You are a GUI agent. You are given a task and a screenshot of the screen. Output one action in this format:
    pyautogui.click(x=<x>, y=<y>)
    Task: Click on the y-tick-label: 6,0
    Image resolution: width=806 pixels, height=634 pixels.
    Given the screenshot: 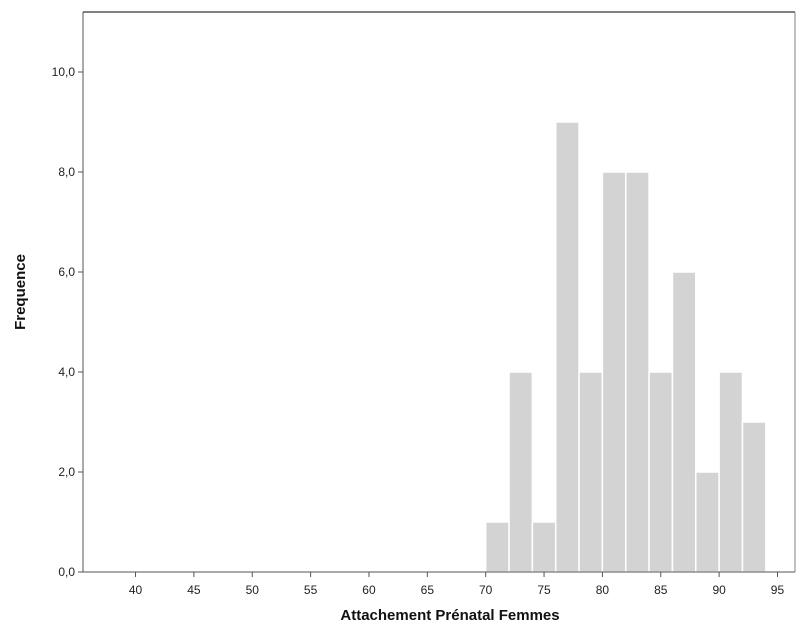 What is the action you would take?
    pyautogui.click(x=66, y=272)
    